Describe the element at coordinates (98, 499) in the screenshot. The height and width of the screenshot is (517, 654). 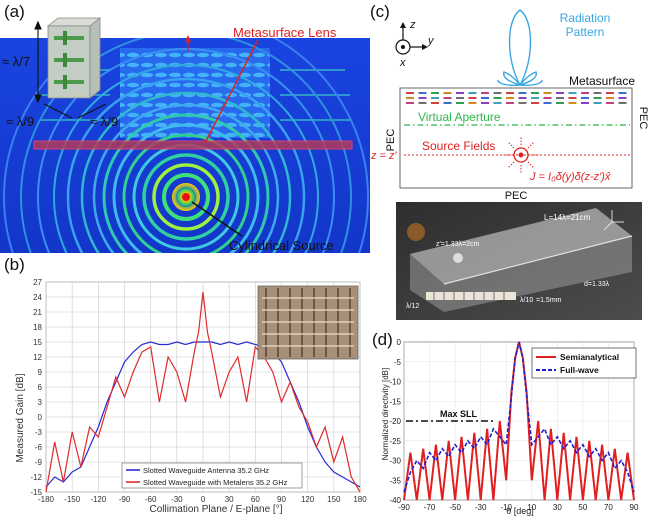
I see `b-x-tick: -120` at that location.